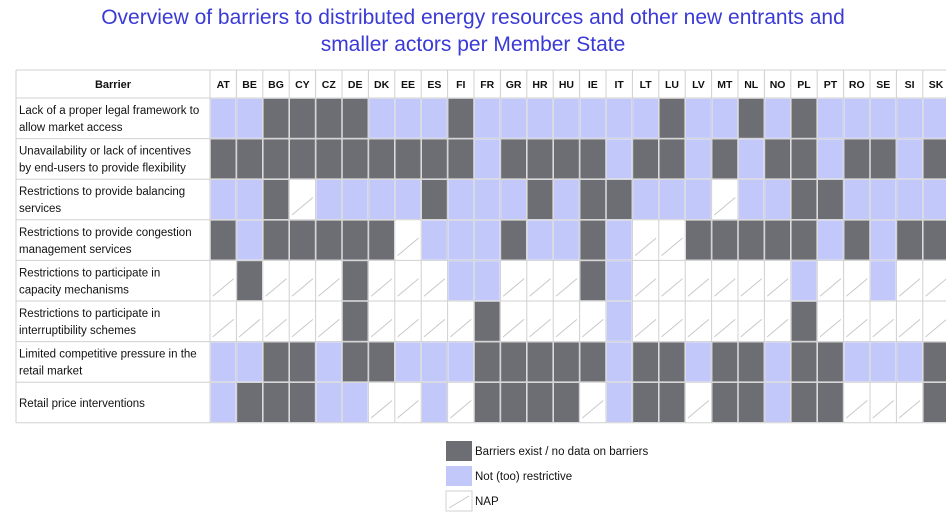  What do you see at coordinates (725, 321) in the screenshot?
I see `cell-6-mt` at bounding box center [725, 321].